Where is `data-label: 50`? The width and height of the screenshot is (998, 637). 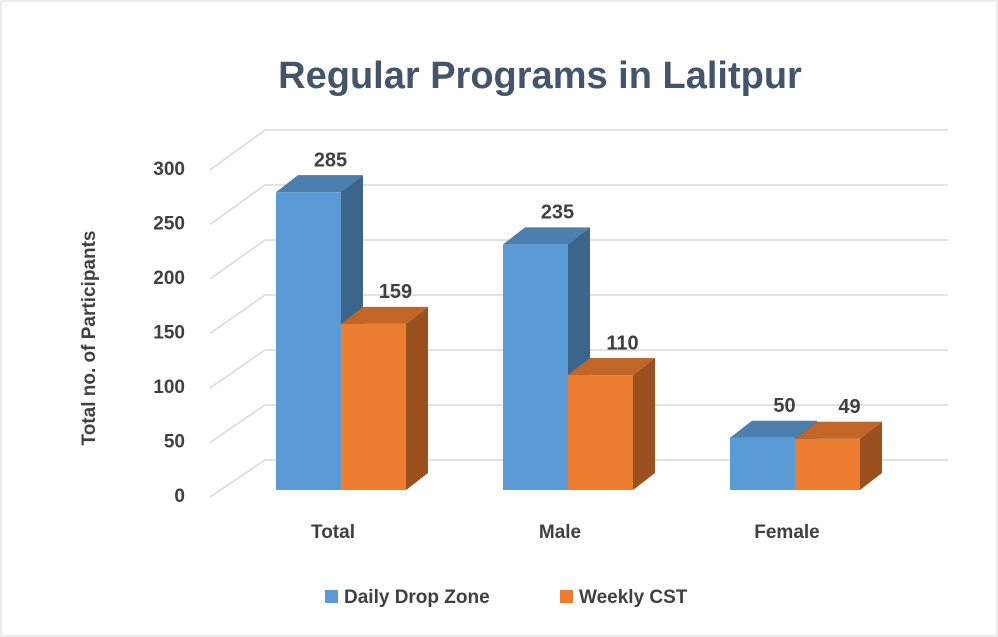
data-label: 50 is located at coordinates (784, 406).